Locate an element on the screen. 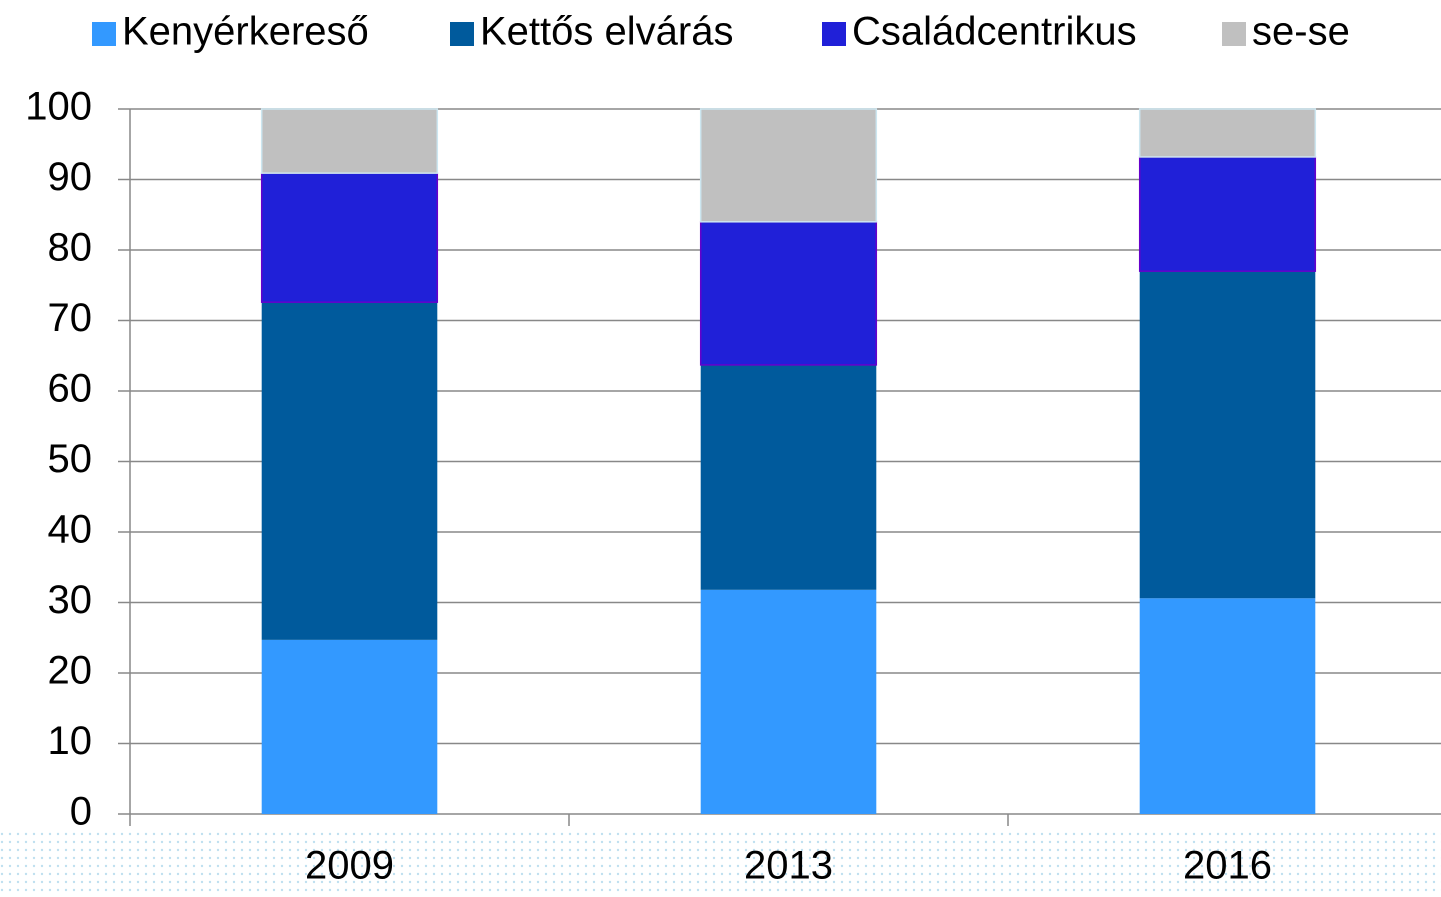  legend-label: Kettős elvárás is located at coordinates (606, 32).